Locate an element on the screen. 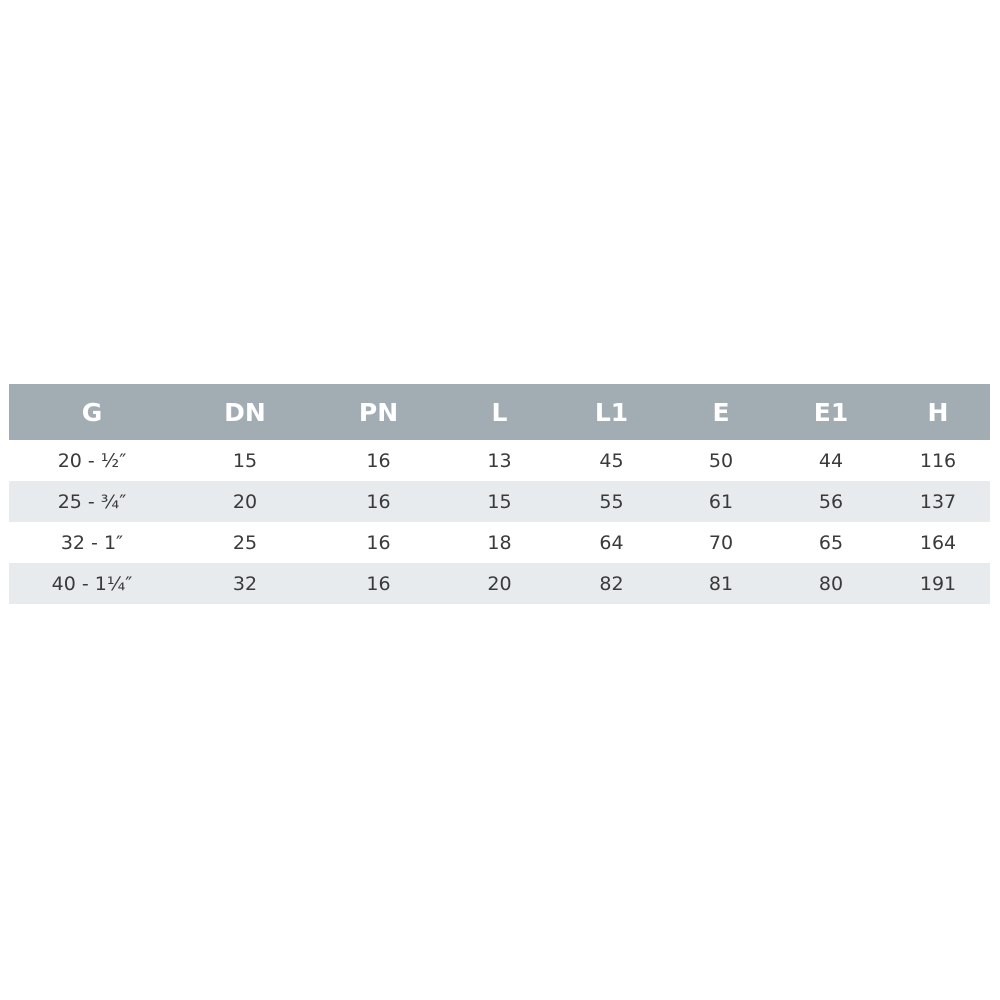 Image resolution: width=1000 pixels, height=1000 pixels. table-cell: 45 is located at coordinates (611, 460).